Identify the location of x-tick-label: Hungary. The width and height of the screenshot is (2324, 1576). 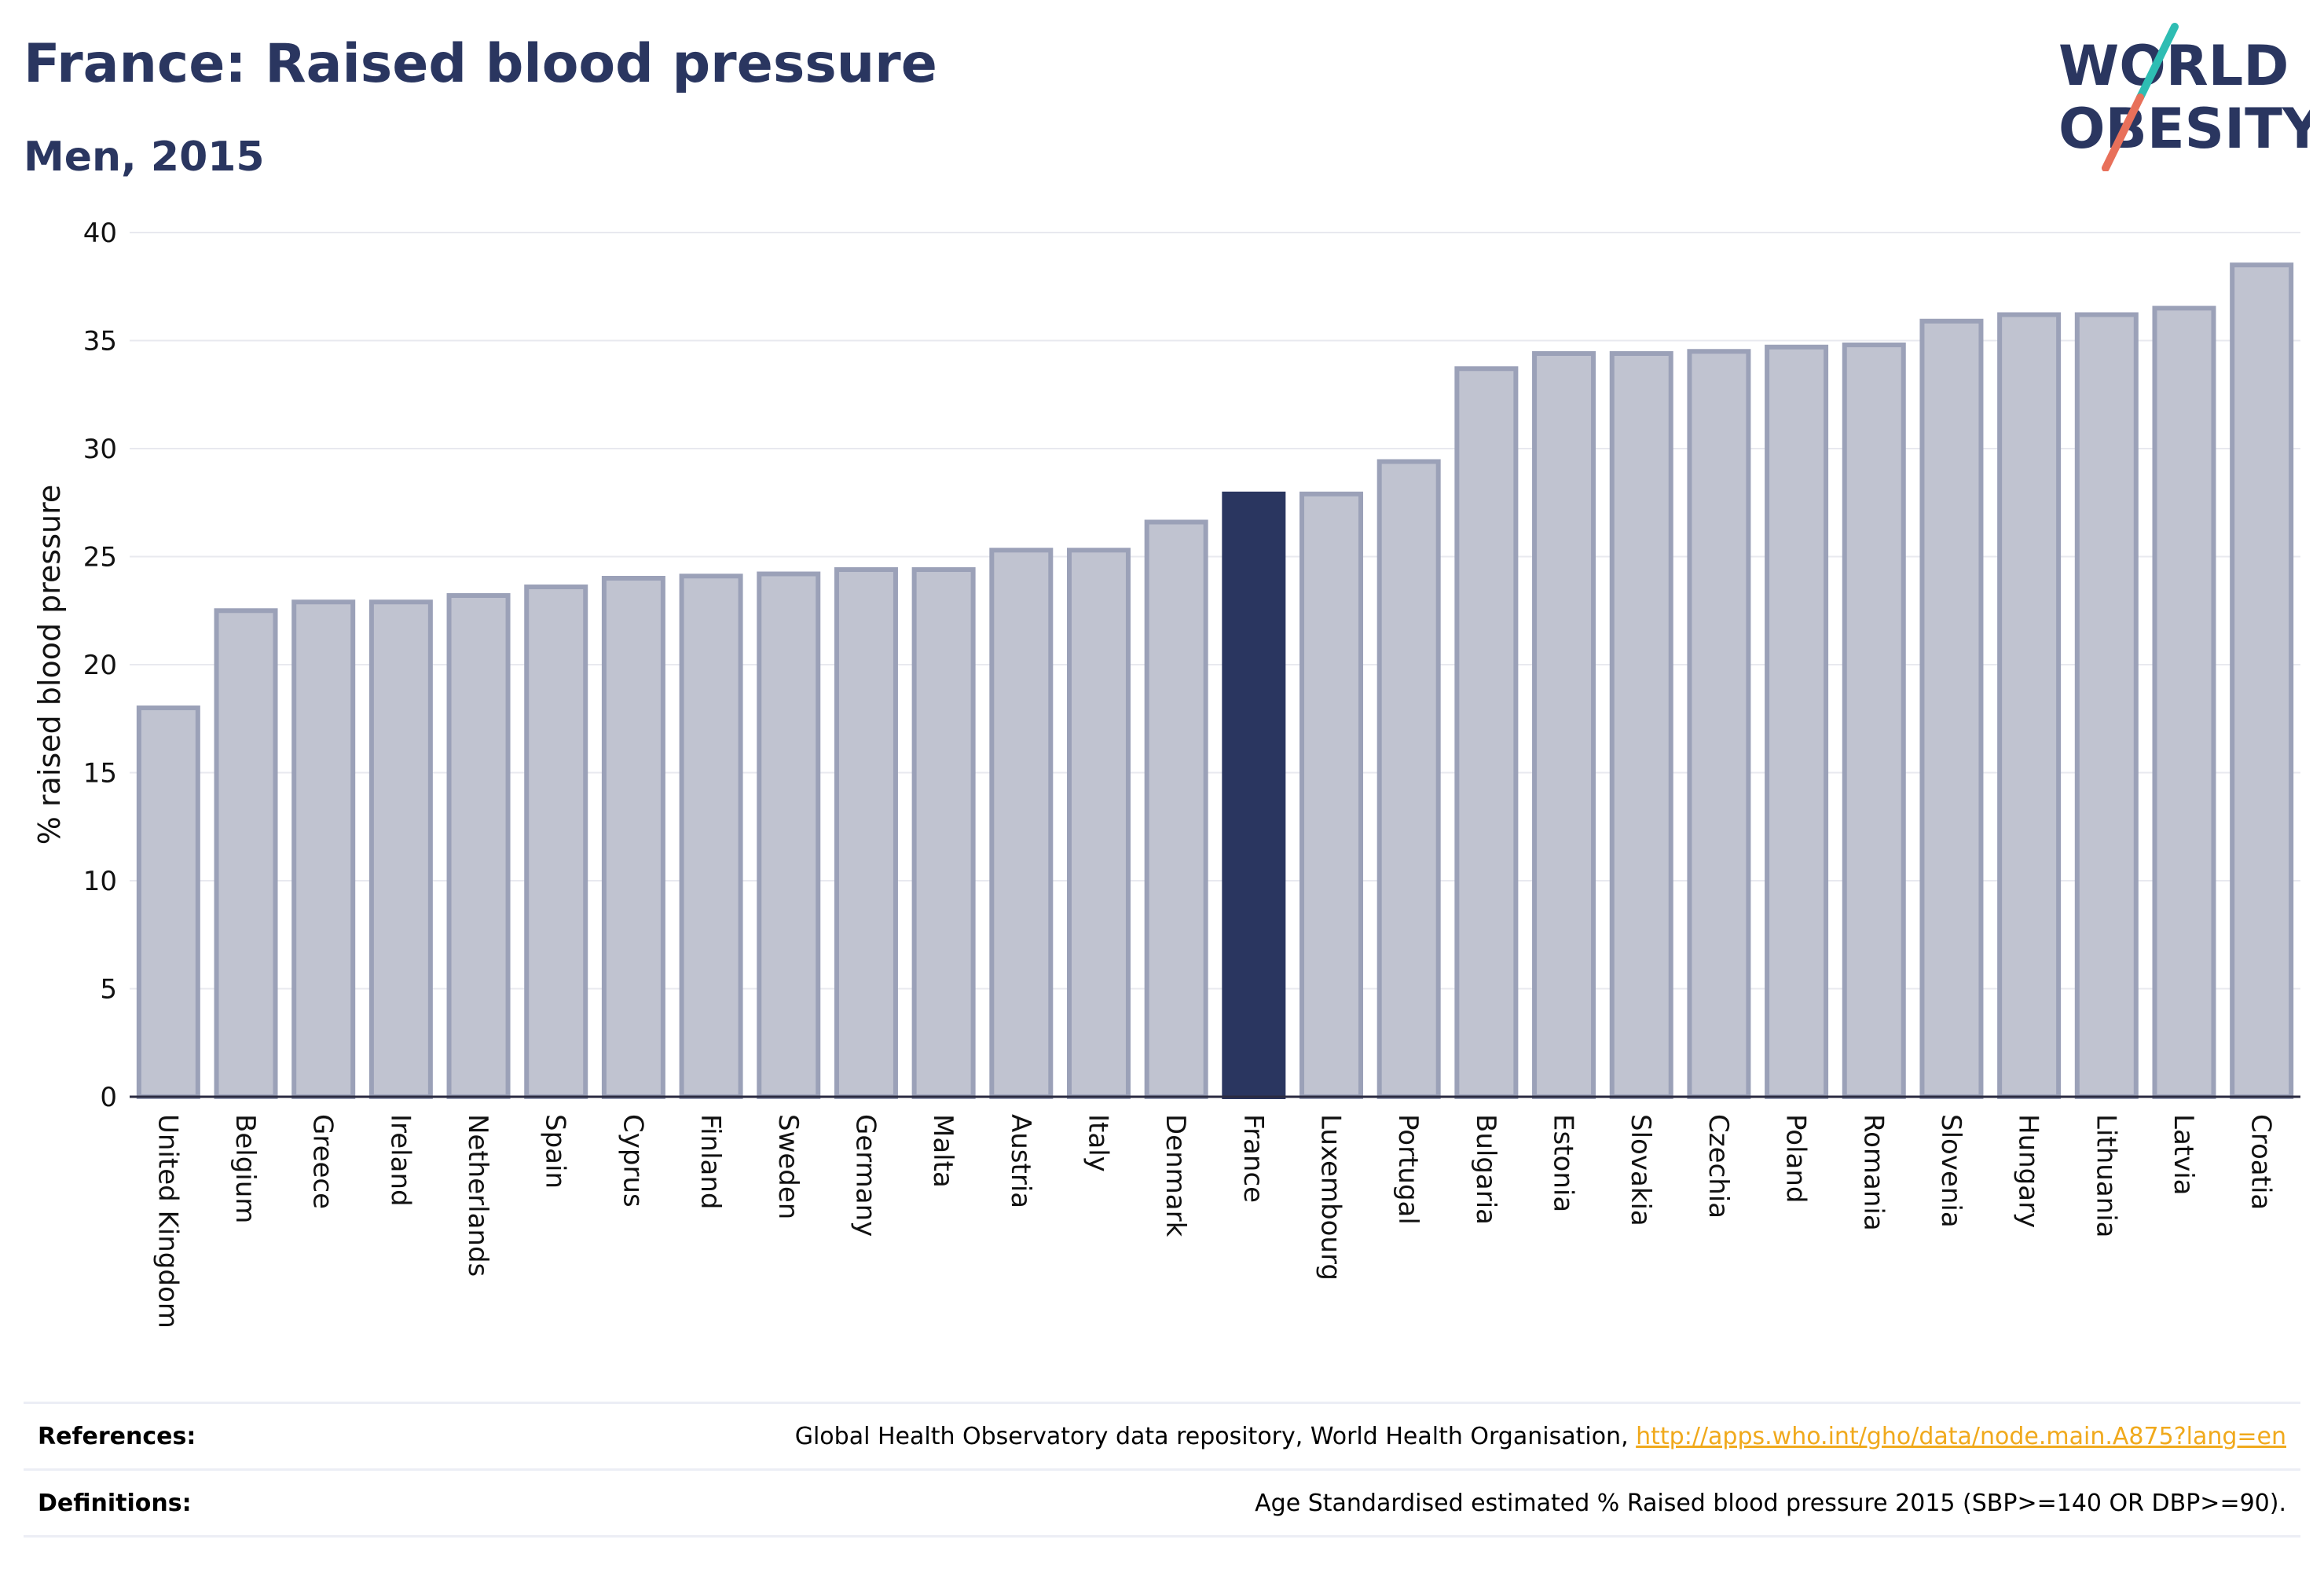
(2028, 1171).